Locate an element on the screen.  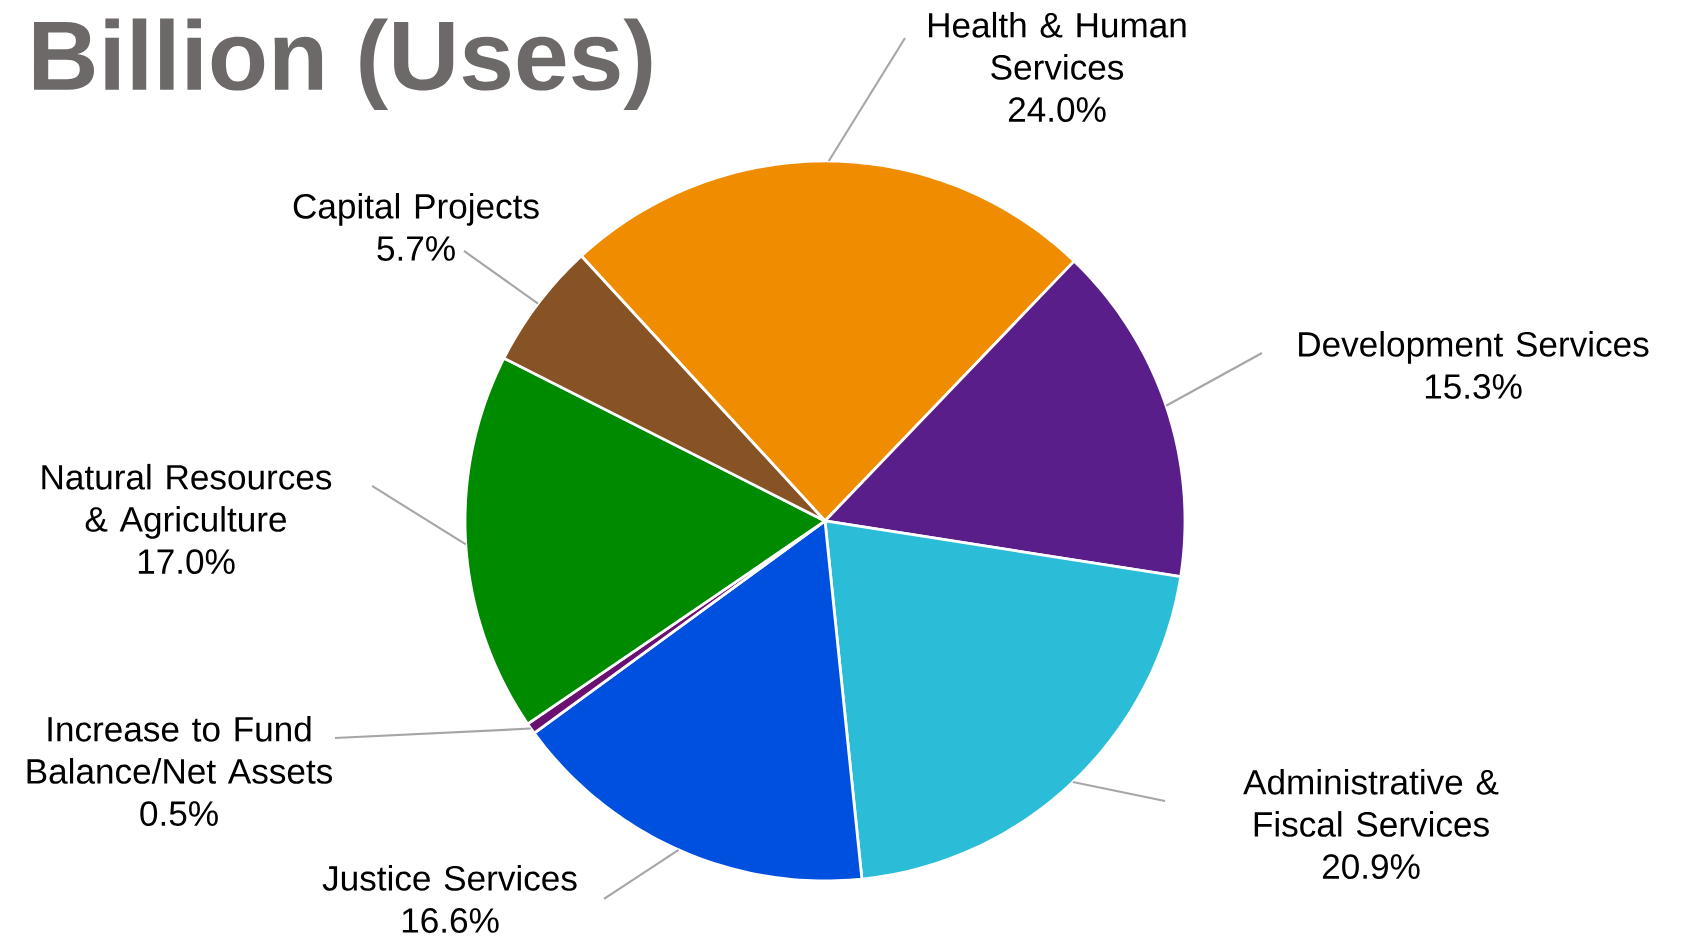
data-label: 0.5% is located at coordinates (179, 814).